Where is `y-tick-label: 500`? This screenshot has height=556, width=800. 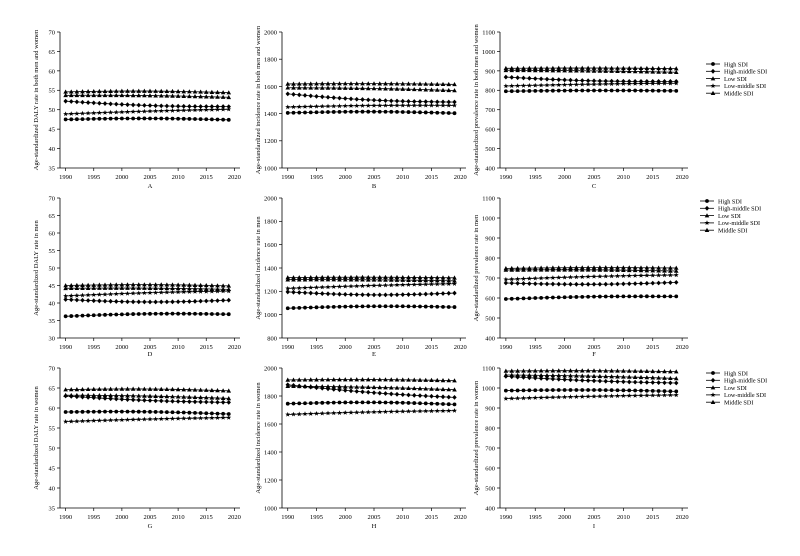
y-tick-label: 500 is located at coordinates (490, 149).